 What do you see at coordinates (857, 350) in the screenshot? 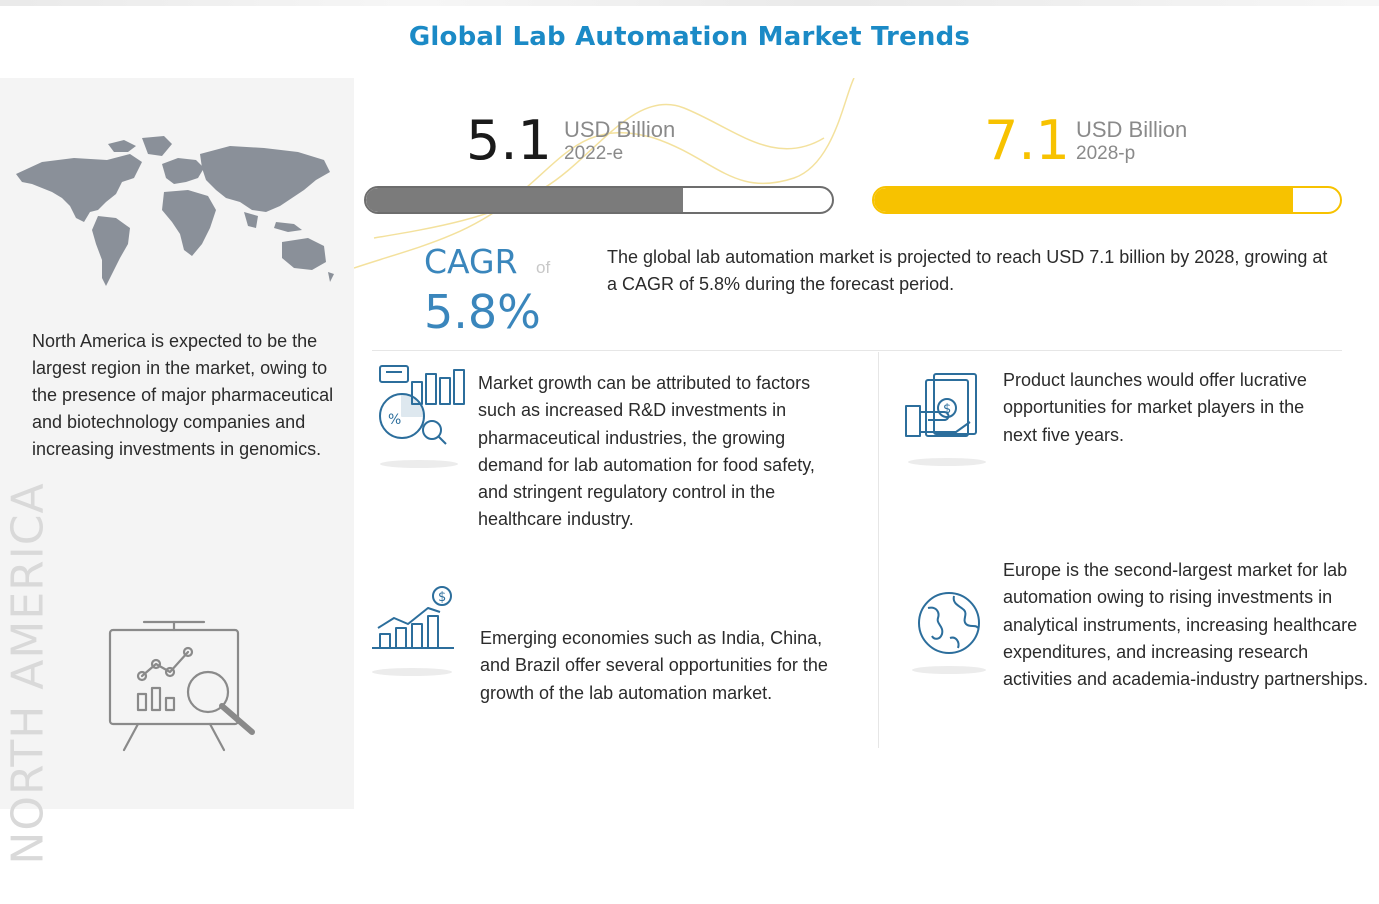
I see `divider-horizontal` at bounding box center [857, 350].